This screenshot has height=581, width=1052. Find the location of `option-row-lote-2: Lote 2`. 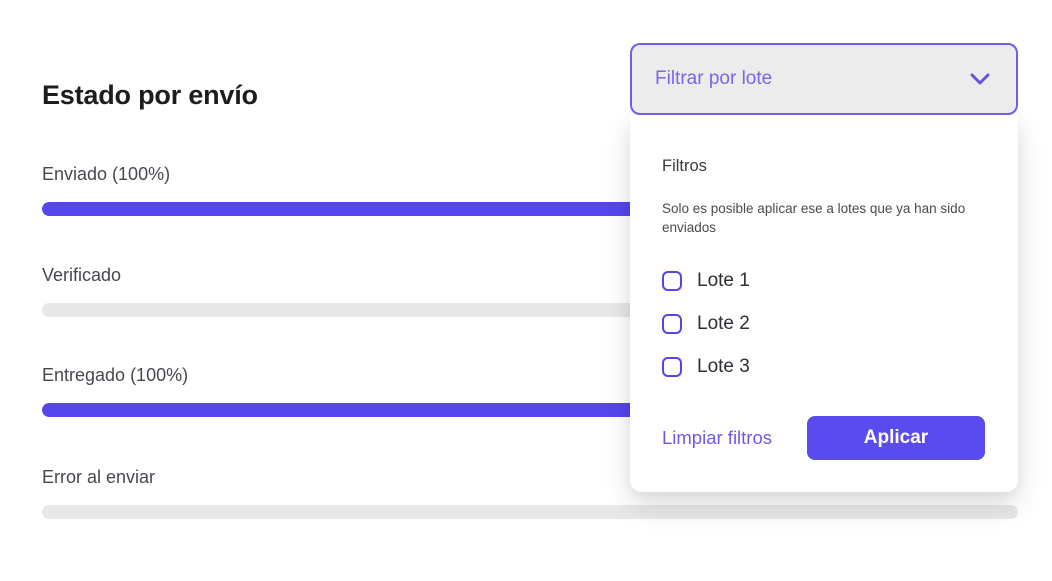

option-row-lote-2: Lote 2 is located at coordinates (706, 323).